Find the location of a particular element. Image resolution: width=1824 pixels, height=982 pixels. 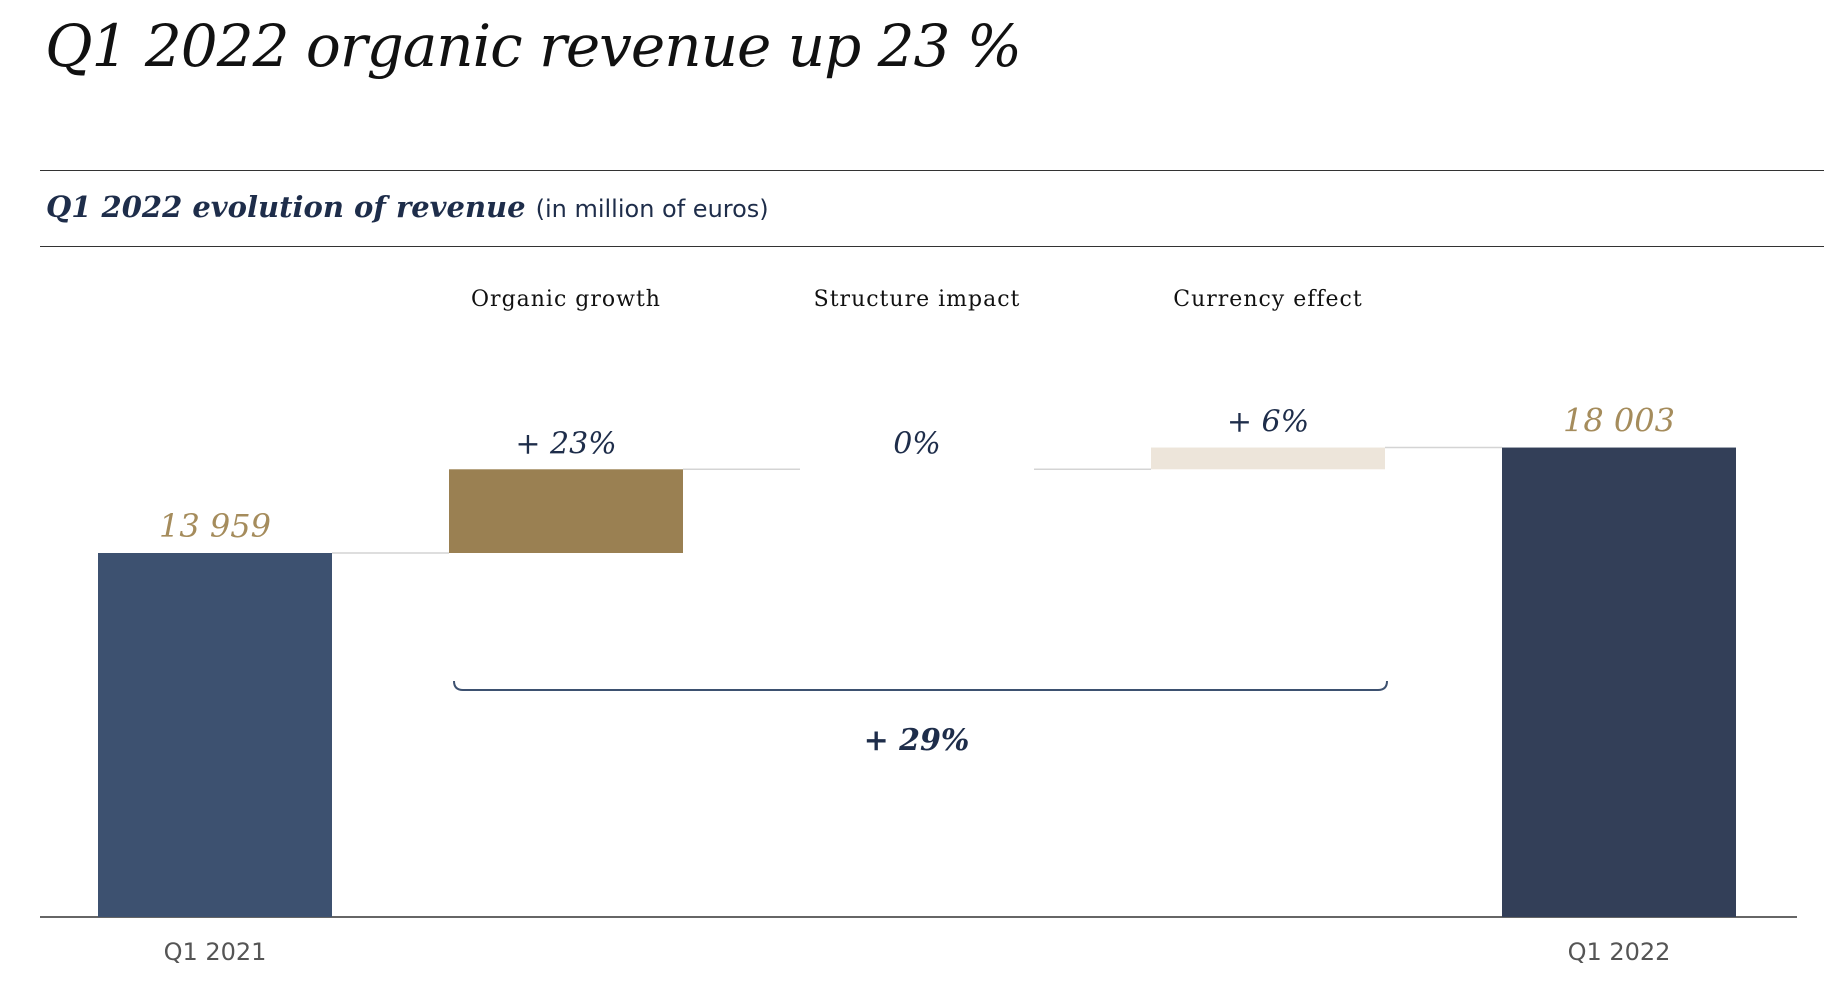

header-label-2: Structure impact is located at coordinates (917, 299).